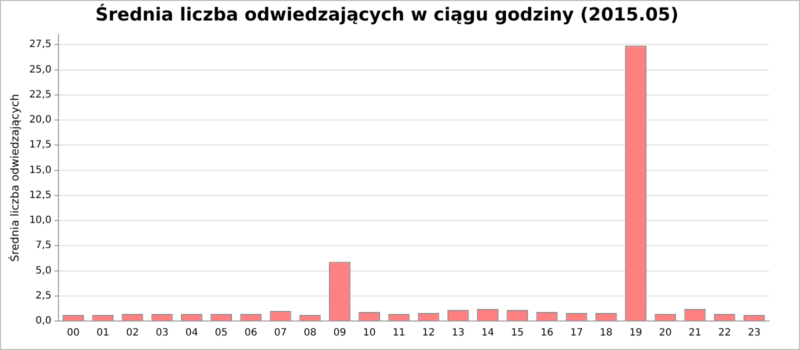 The width and height of the screenshot is (800, 350). I want to click on chart-title: Średnia liczba odwiedzających w ciągu godziny (2015.05), so click(387, 14).